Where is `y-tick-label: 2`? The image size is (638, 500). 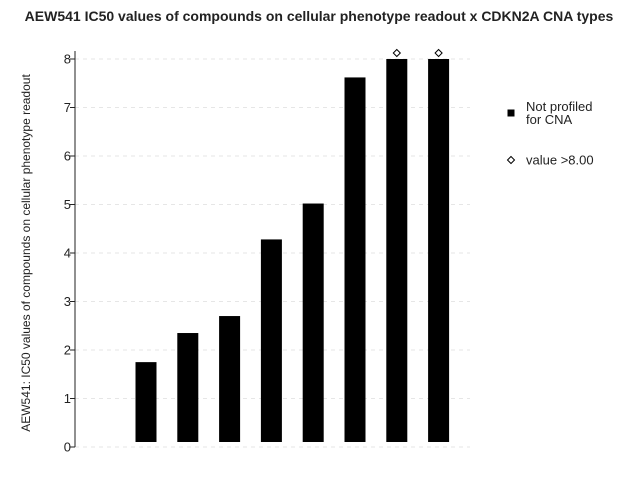
y-tick-label: 2 is located at coordinates (67, 350).